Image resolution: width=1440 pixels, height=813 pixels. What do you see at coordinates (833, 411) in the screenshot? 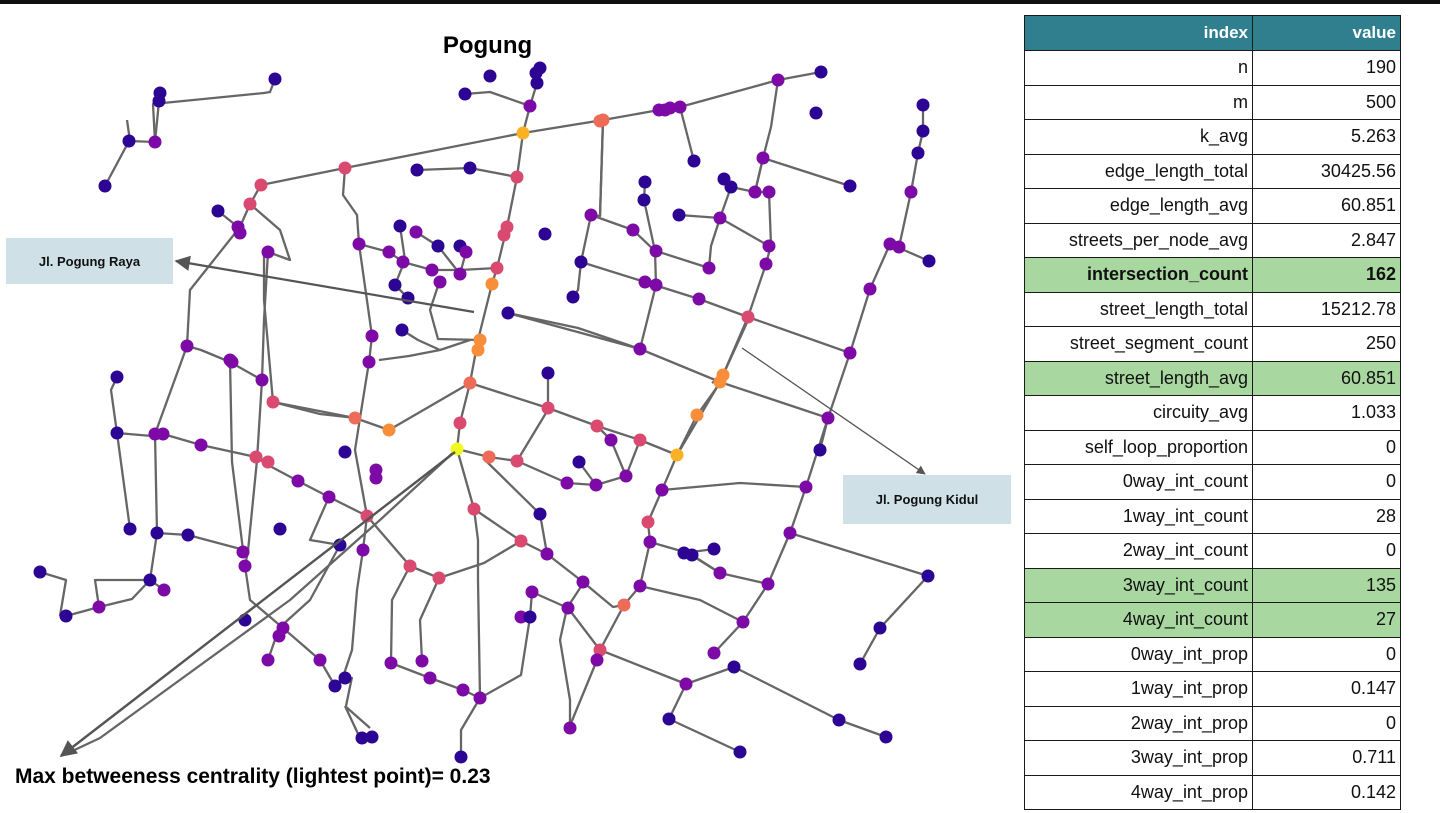
I see `arrow-to-pogung-kidul` at bounding box center [833, 411].